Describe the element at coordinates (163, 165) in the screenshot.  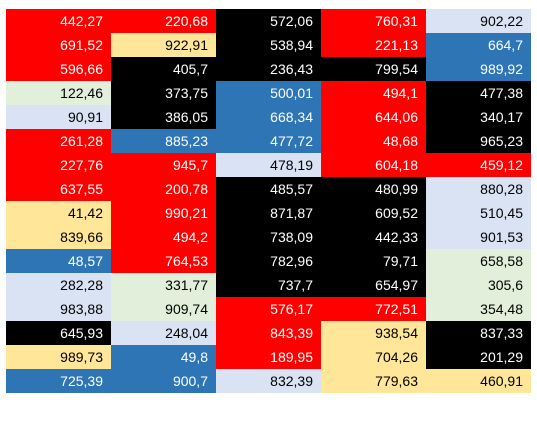
I see `table-cell: 945,7` at that location.